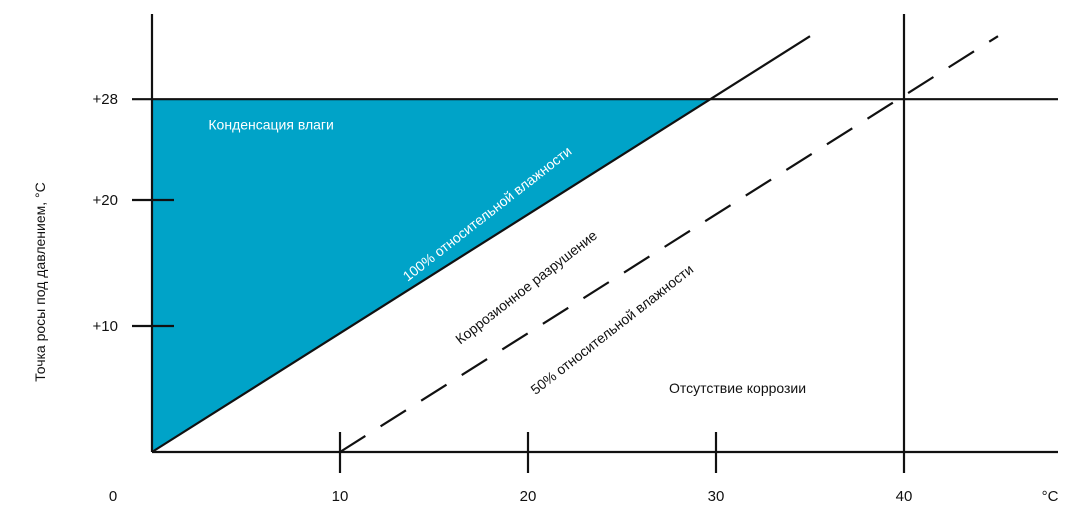  I want to click on x-tick-label: 20, so click(528, 496).